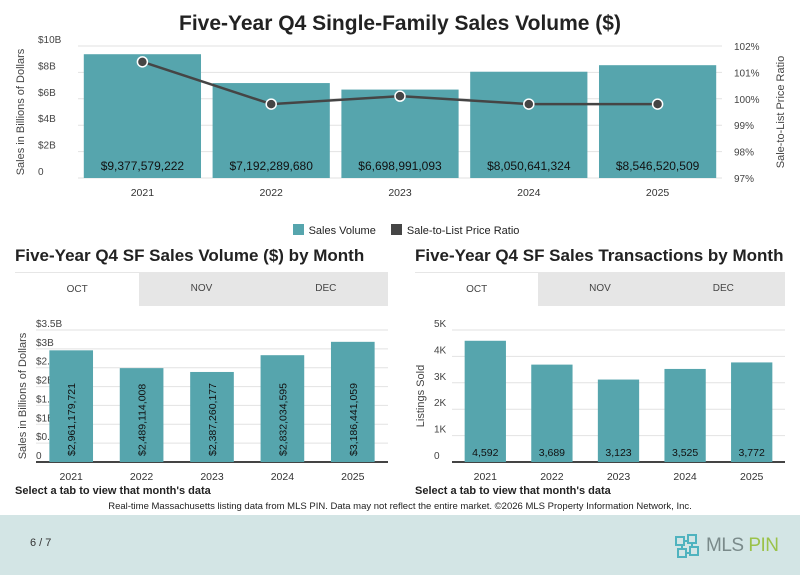  I want to click on network-logo-icon, so click(687, 546).